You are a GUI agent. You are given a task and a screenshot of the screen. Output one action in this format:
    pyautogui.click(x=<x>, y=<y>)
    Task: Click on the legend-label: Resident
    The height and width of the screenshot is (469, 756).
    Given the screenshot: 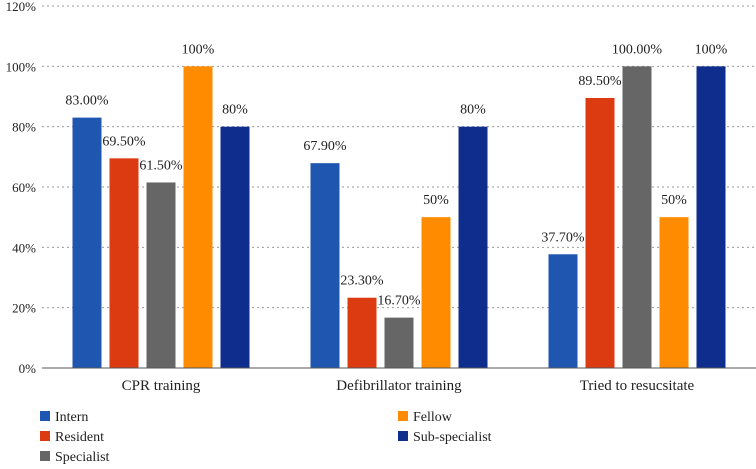 What is the action you would take?
    pyautogui.click(x=79, y=437)
    